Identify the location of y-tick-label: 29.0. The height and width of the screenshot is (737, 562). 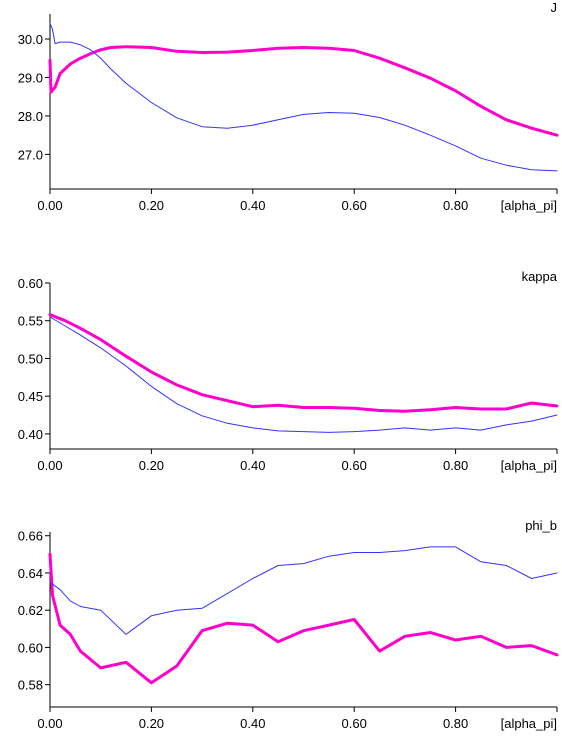
(30, 77).